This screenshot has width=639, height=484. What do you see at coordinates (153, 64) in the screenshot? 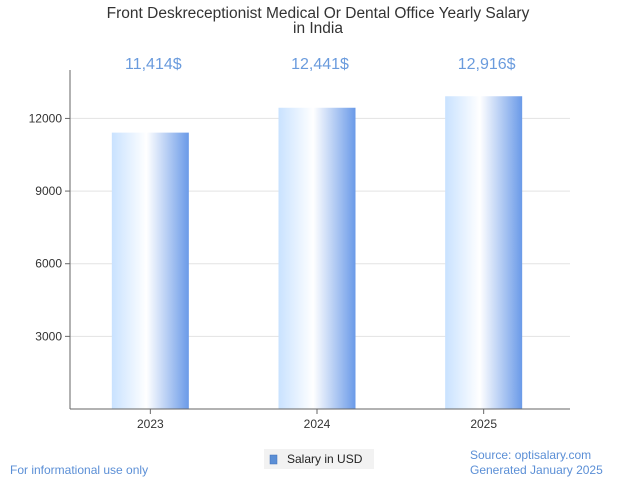
I see `data-label: 11,414$` at bounding box center [153, 64].